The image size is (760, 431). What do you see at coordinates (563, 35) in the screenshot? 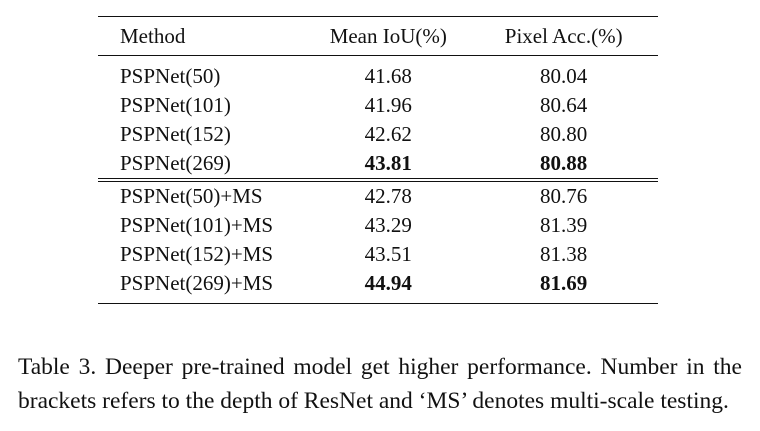
I see `header-pixel-acc: Pixel Acc.(%)` at bounding box center [563, 35].